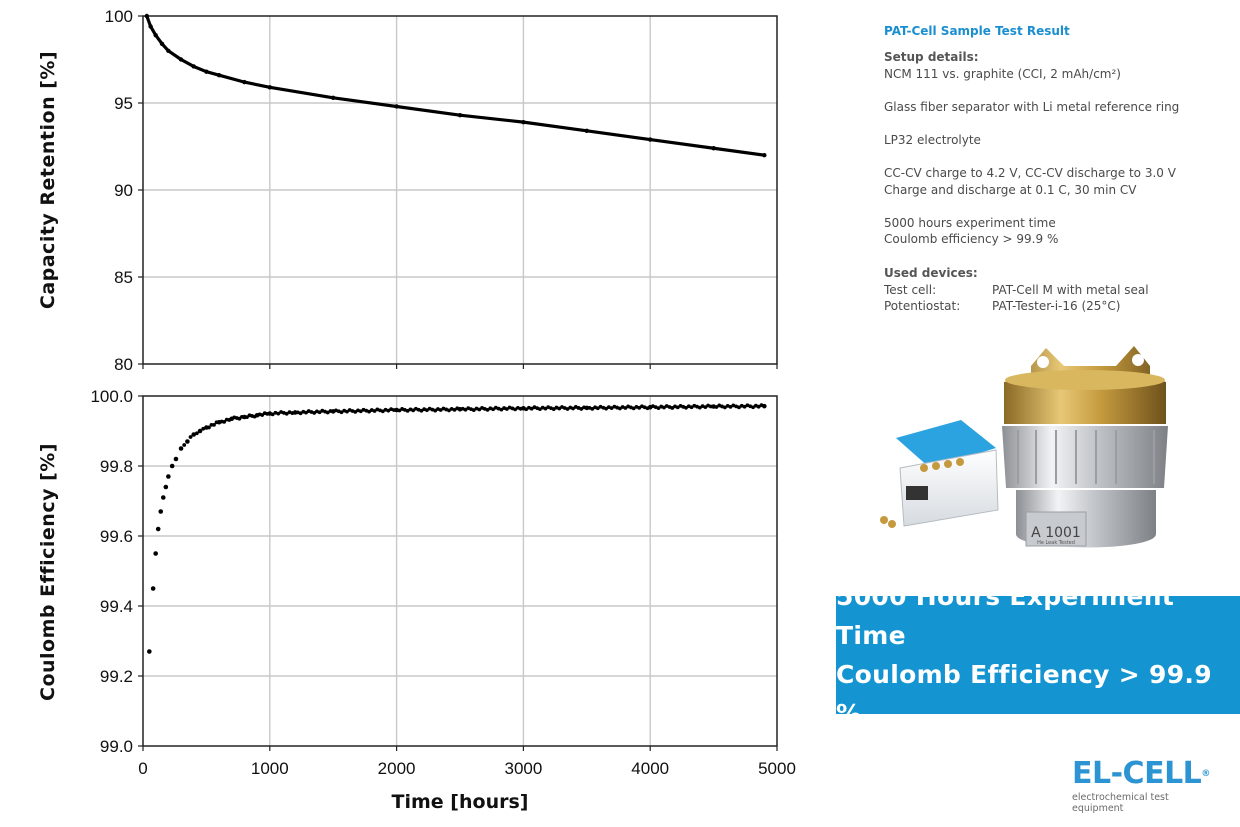  What do you see at coordinates (142, 768) in the screenshot?
I see `x-tick-label: 0` at bounding box center [142, 768].